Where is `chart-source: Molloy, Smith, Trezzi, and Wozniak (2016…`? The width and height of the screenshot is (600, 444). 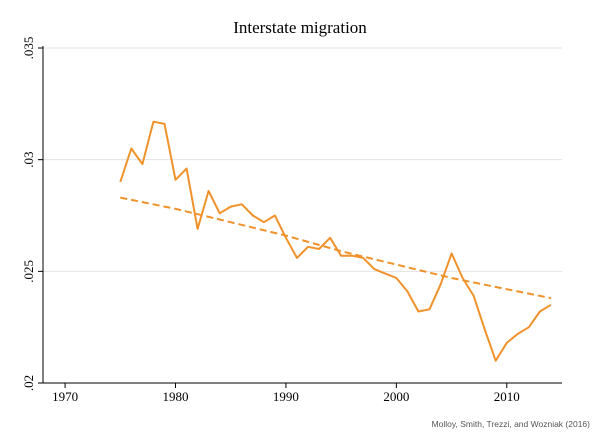
chart-source: Molloy, Smith, Trezzi, and Wozniak (2016… is located at coordinates (511, 424).